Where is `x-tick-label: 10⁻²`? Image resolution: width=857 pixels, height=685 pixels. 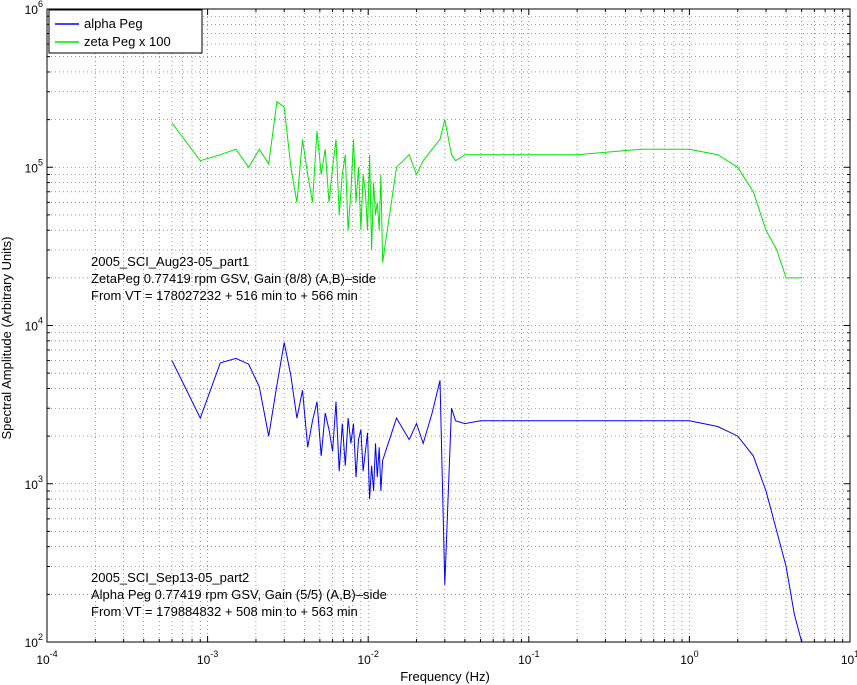
x-tick-label: 10⁻² is located at coordinates (368, 658).